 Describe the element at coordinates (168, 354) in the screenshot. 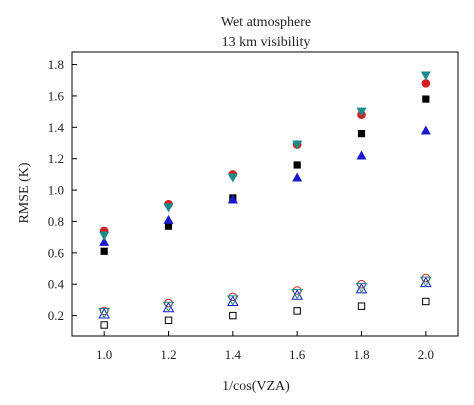

I see `x-tick-label: 1.2` at that location.